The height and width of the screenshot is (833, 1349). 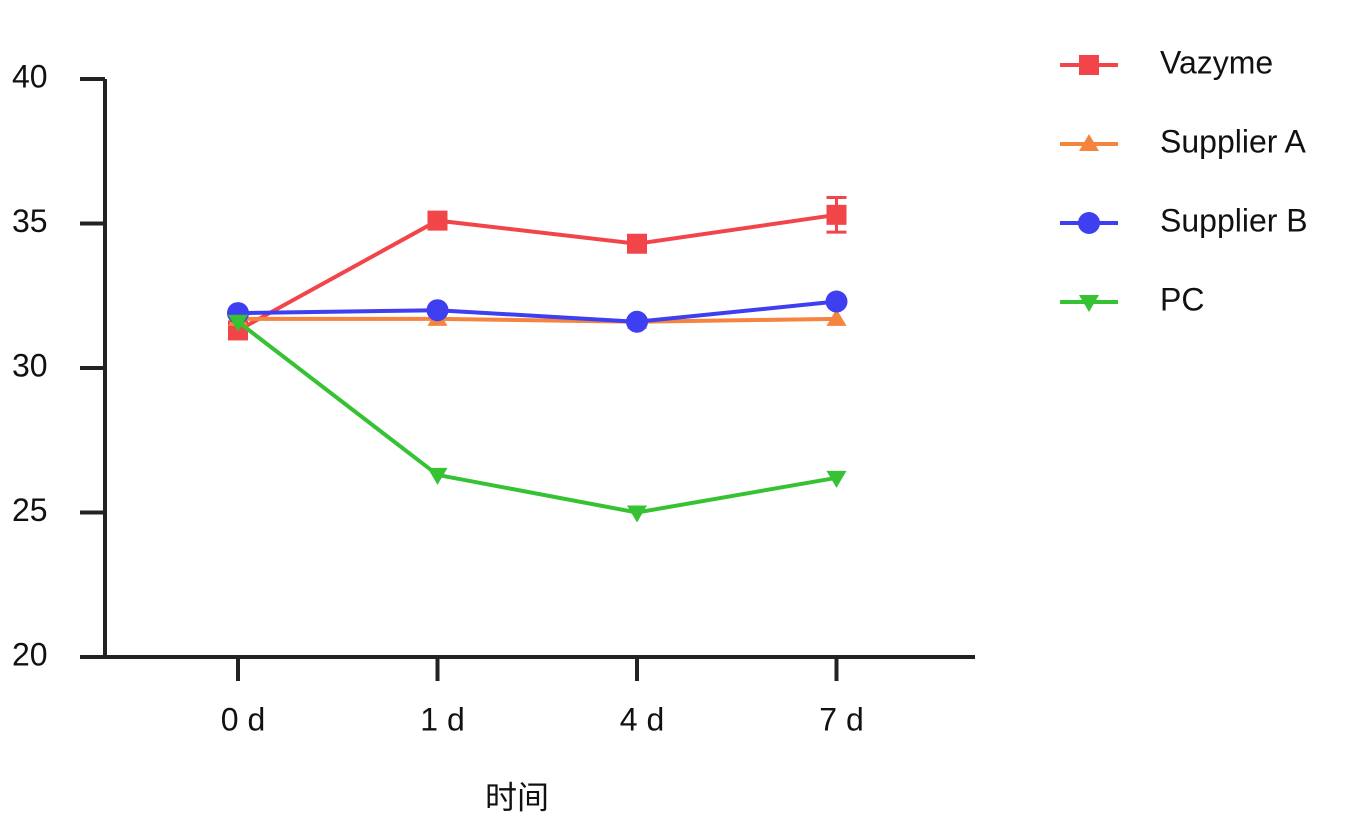 What do you see at coordinates (1216, 62) in the screenshot?
I see `legend-label: Vazyme` at bounding box center [1216, 62].